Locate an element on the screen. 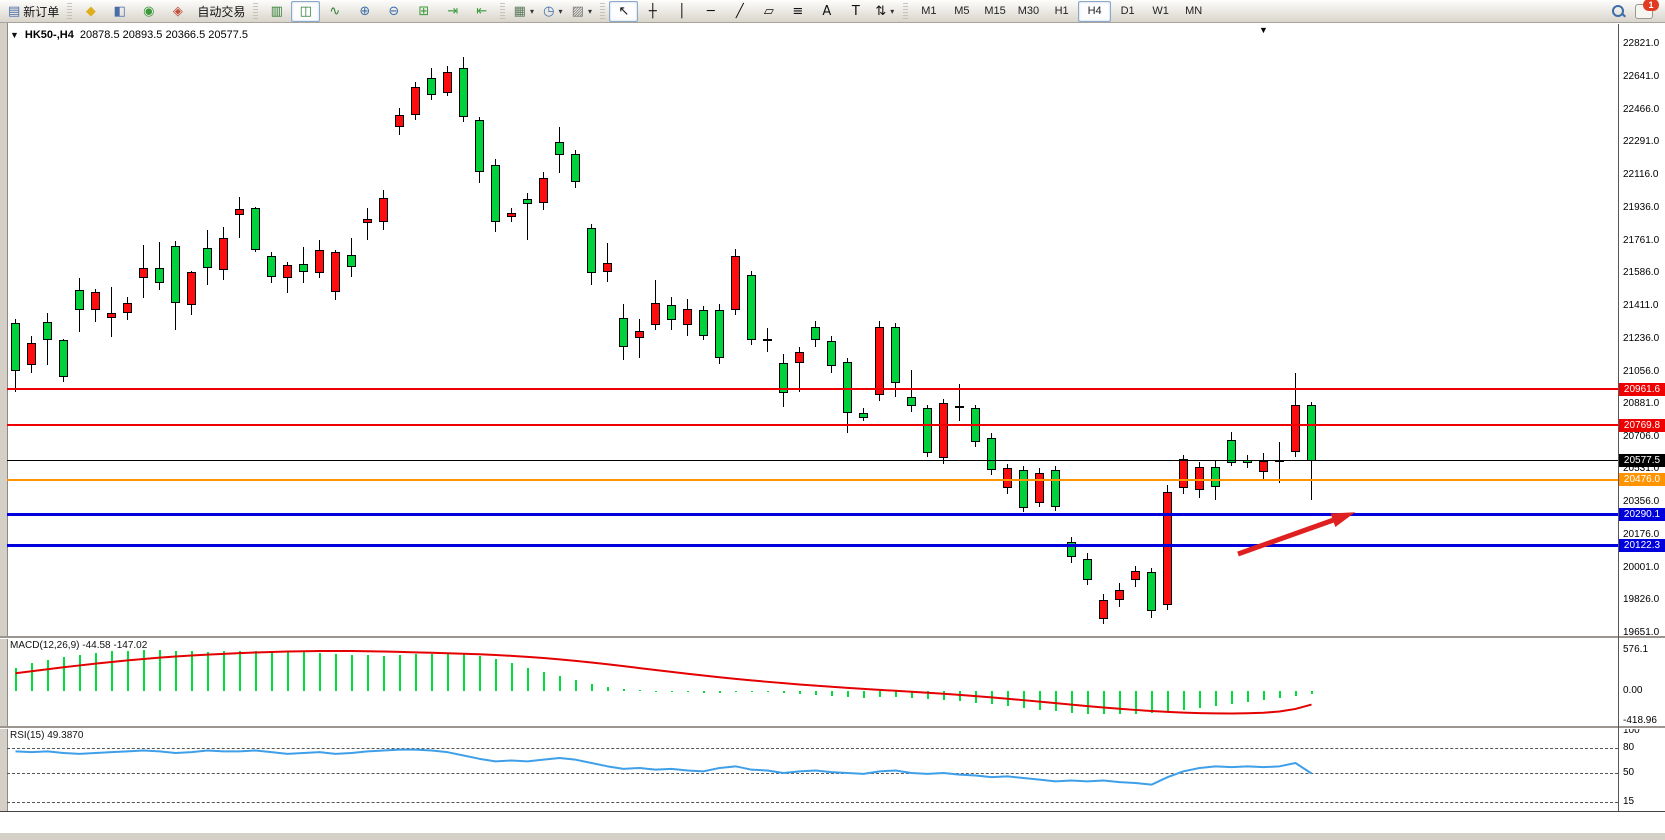  horizontal-line-icon: ─ is located at coordinates (710, 11).